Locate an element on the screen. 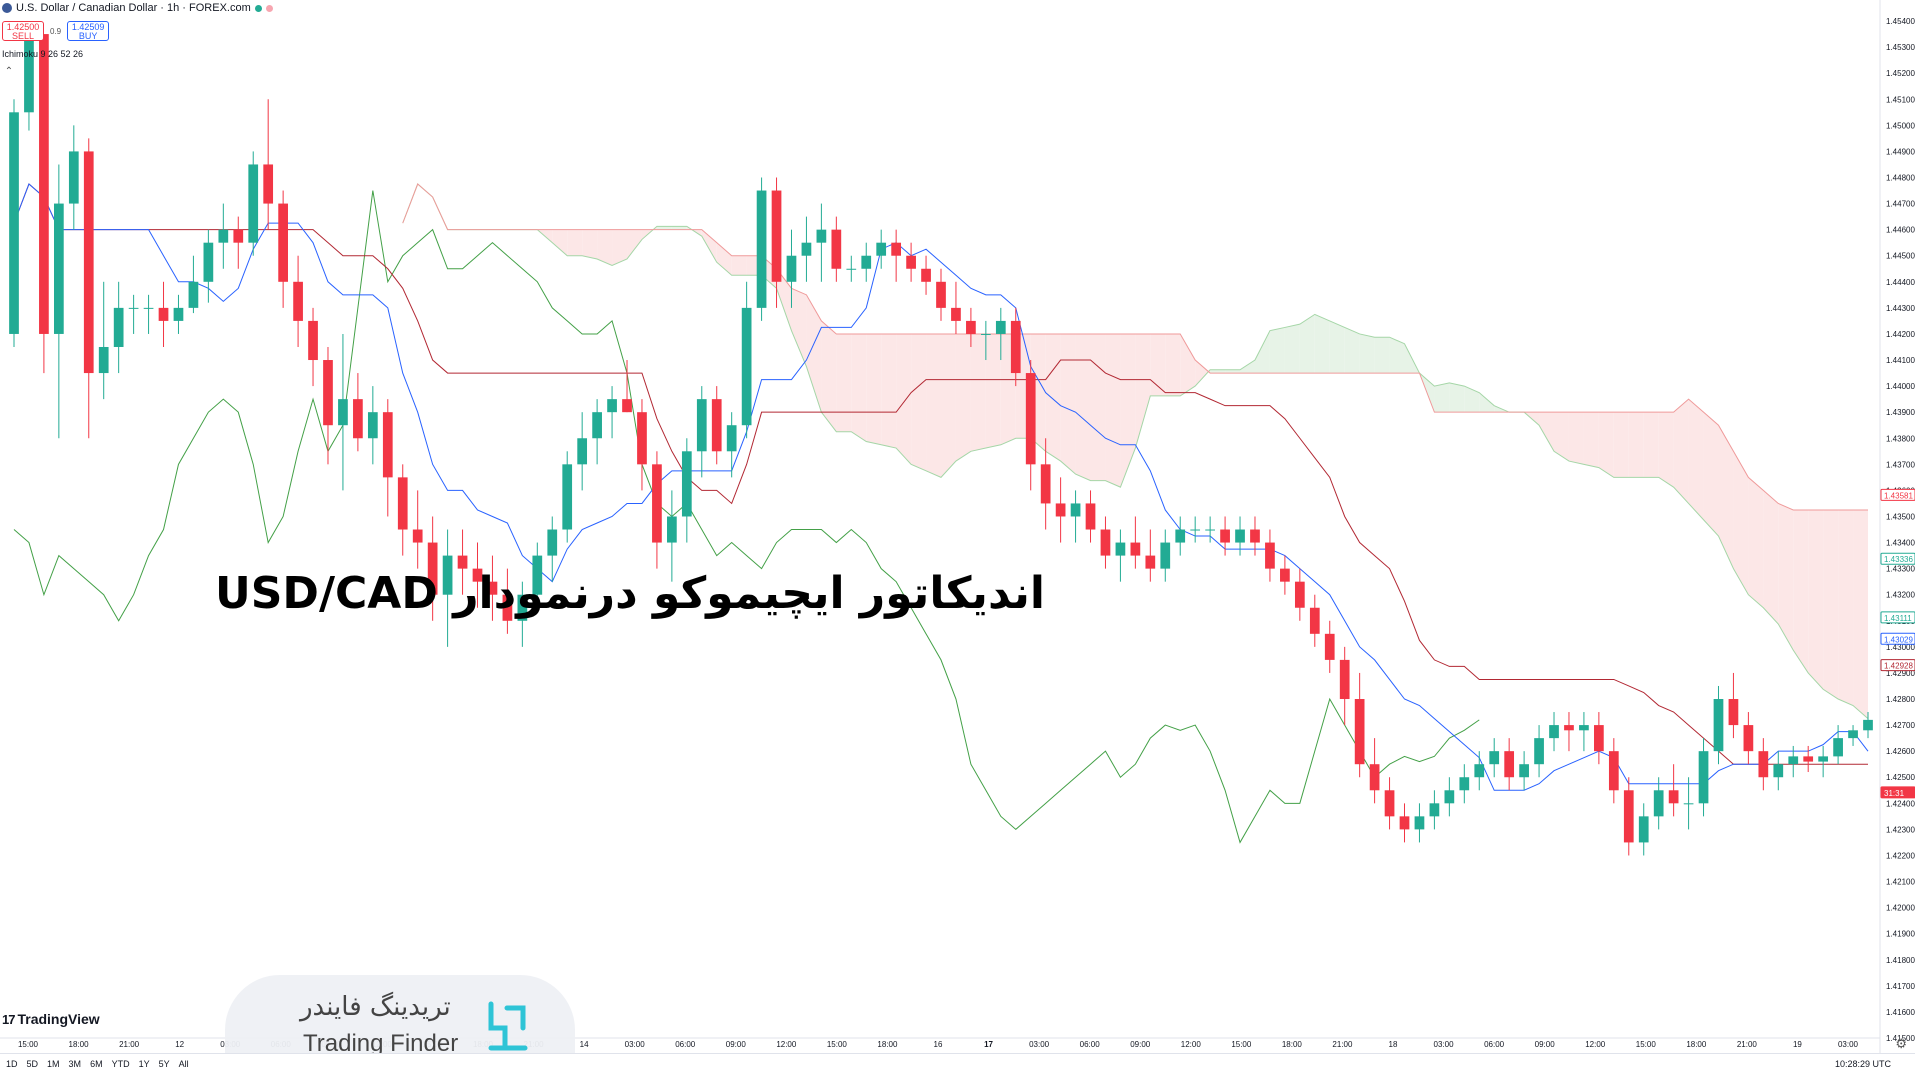 This screenshot has width=1915, height=1079. indicator-label: Ichimoku 9 26 52 26 is located at coordinates (43, 54).